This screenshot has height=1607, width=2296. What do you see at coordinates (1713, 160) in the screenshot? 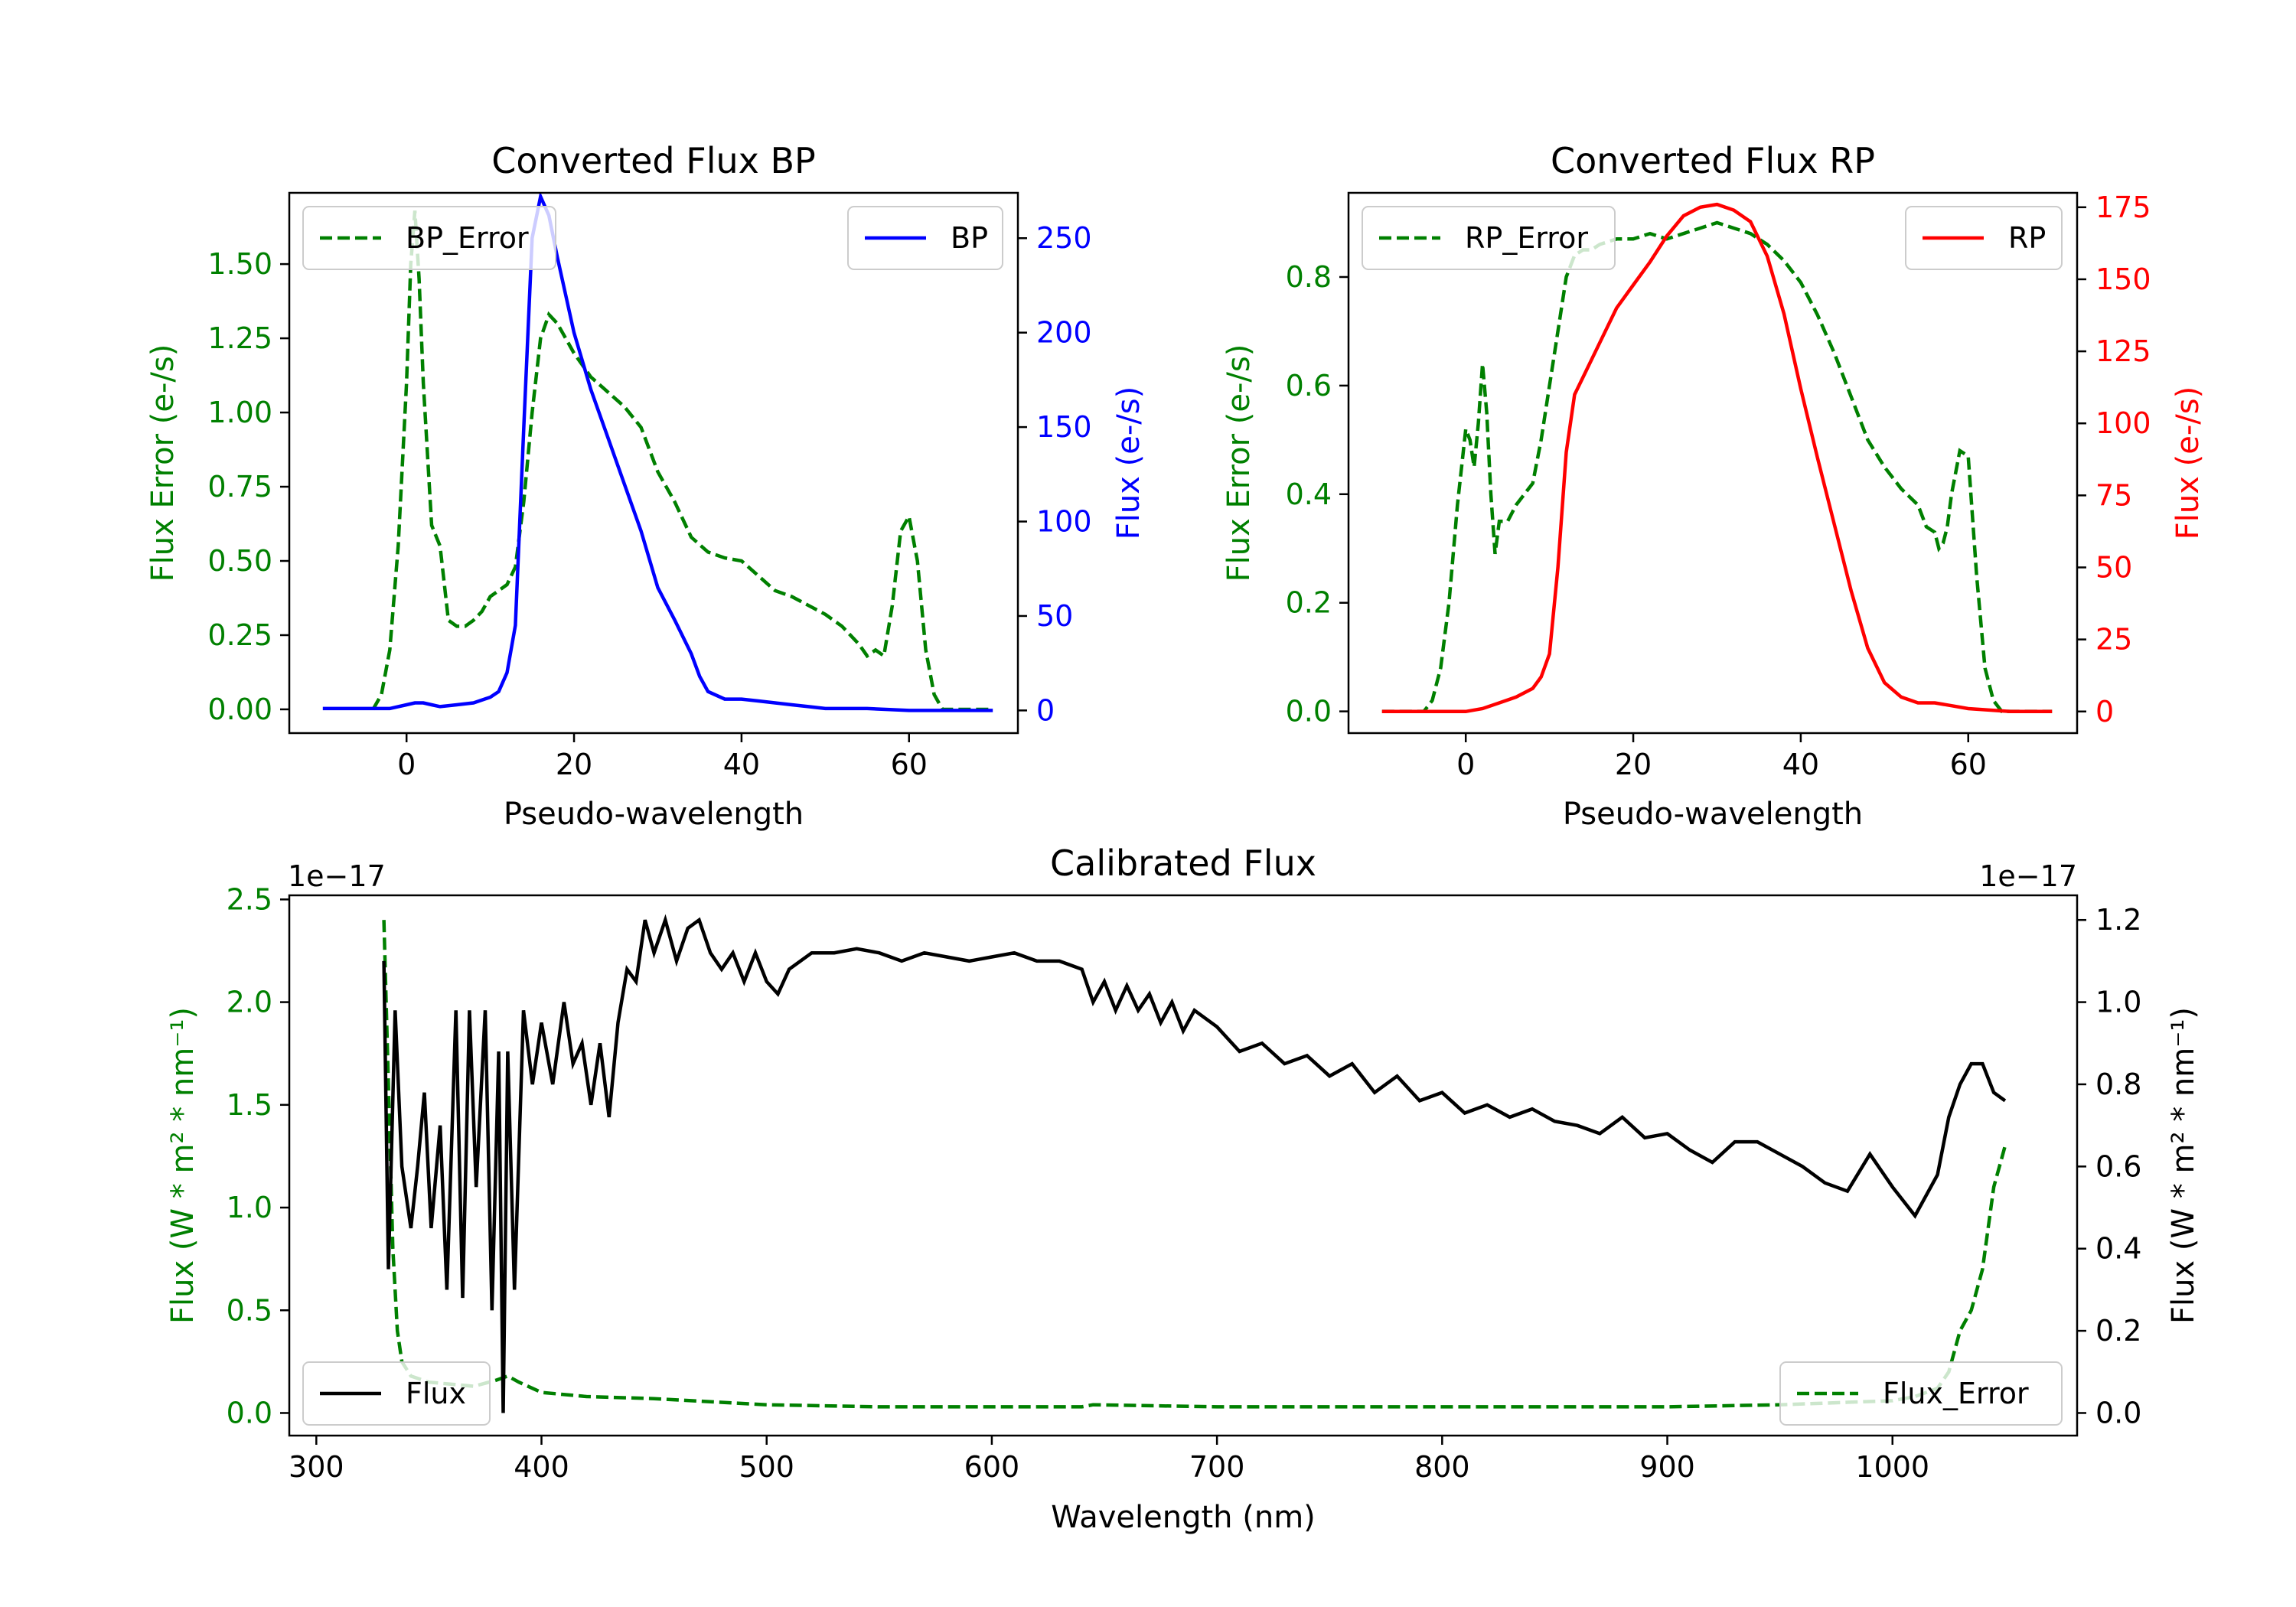
I see `chart-title: Converted Flux RP` at bounding box center [1713, 160].